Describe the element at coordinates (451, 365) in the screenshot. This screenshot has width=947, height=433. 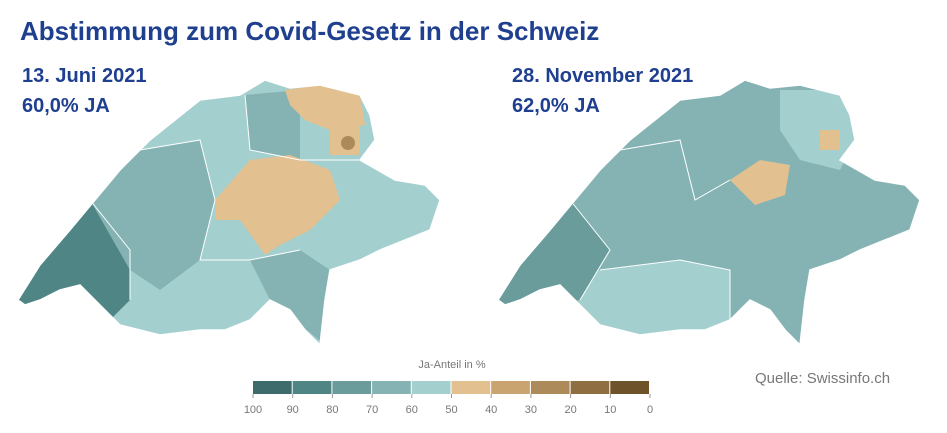
I see `legend-title: Ja-Anteil in %` at that location.